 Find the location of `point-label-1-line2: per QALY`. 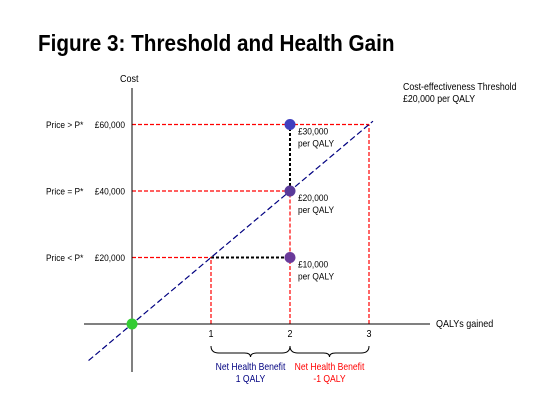

point-label-1-line2: per QALY is located at coordinates (316, 210).